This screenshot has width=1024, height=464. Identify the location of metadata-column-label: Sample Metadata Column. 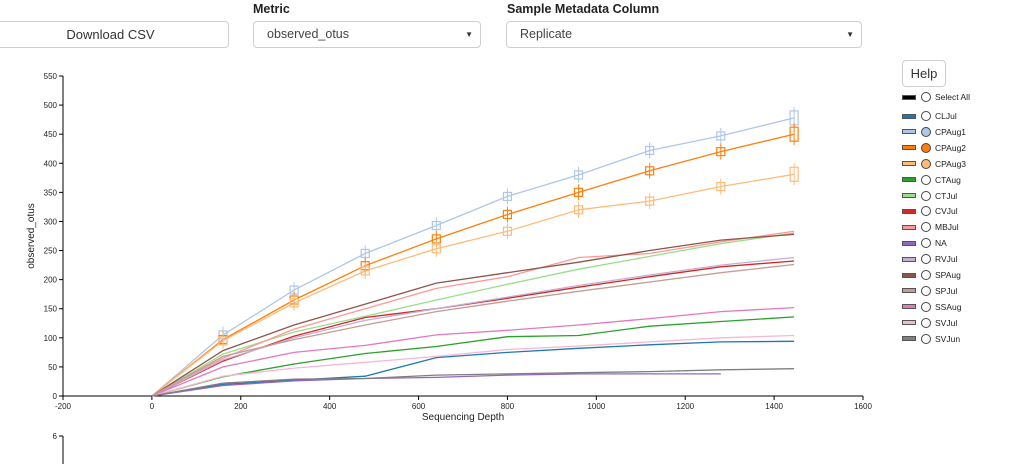
(583, 9).